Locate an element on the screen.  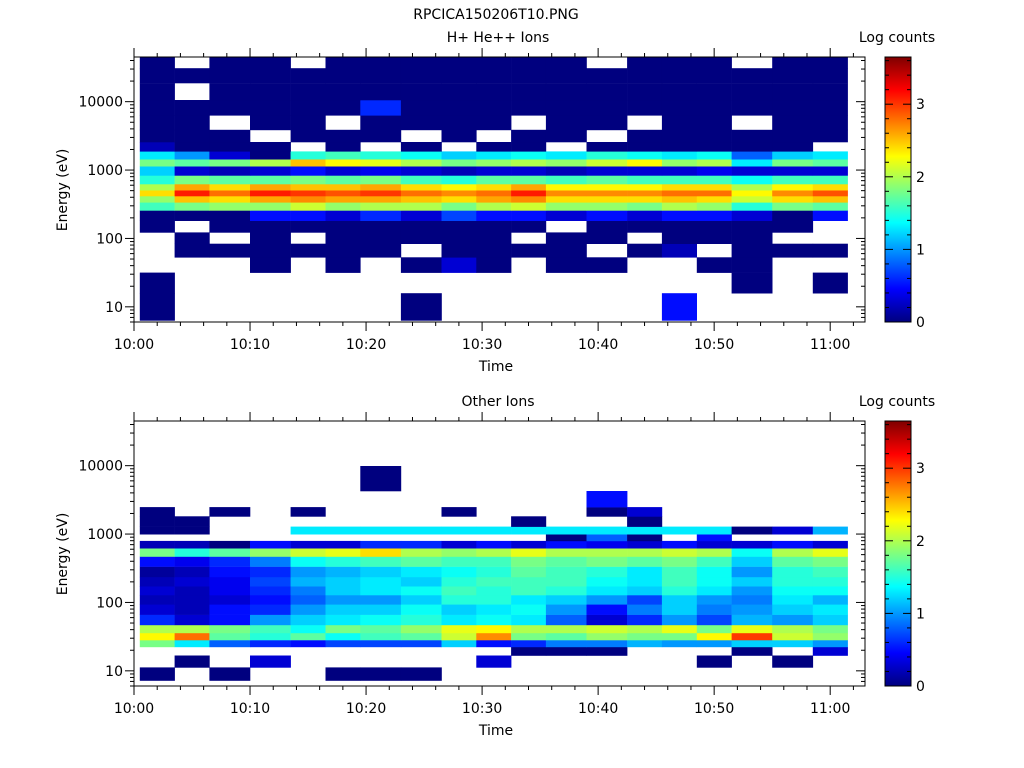
panel-title: H+ He++ Ions is located at coordinates (498, 38).